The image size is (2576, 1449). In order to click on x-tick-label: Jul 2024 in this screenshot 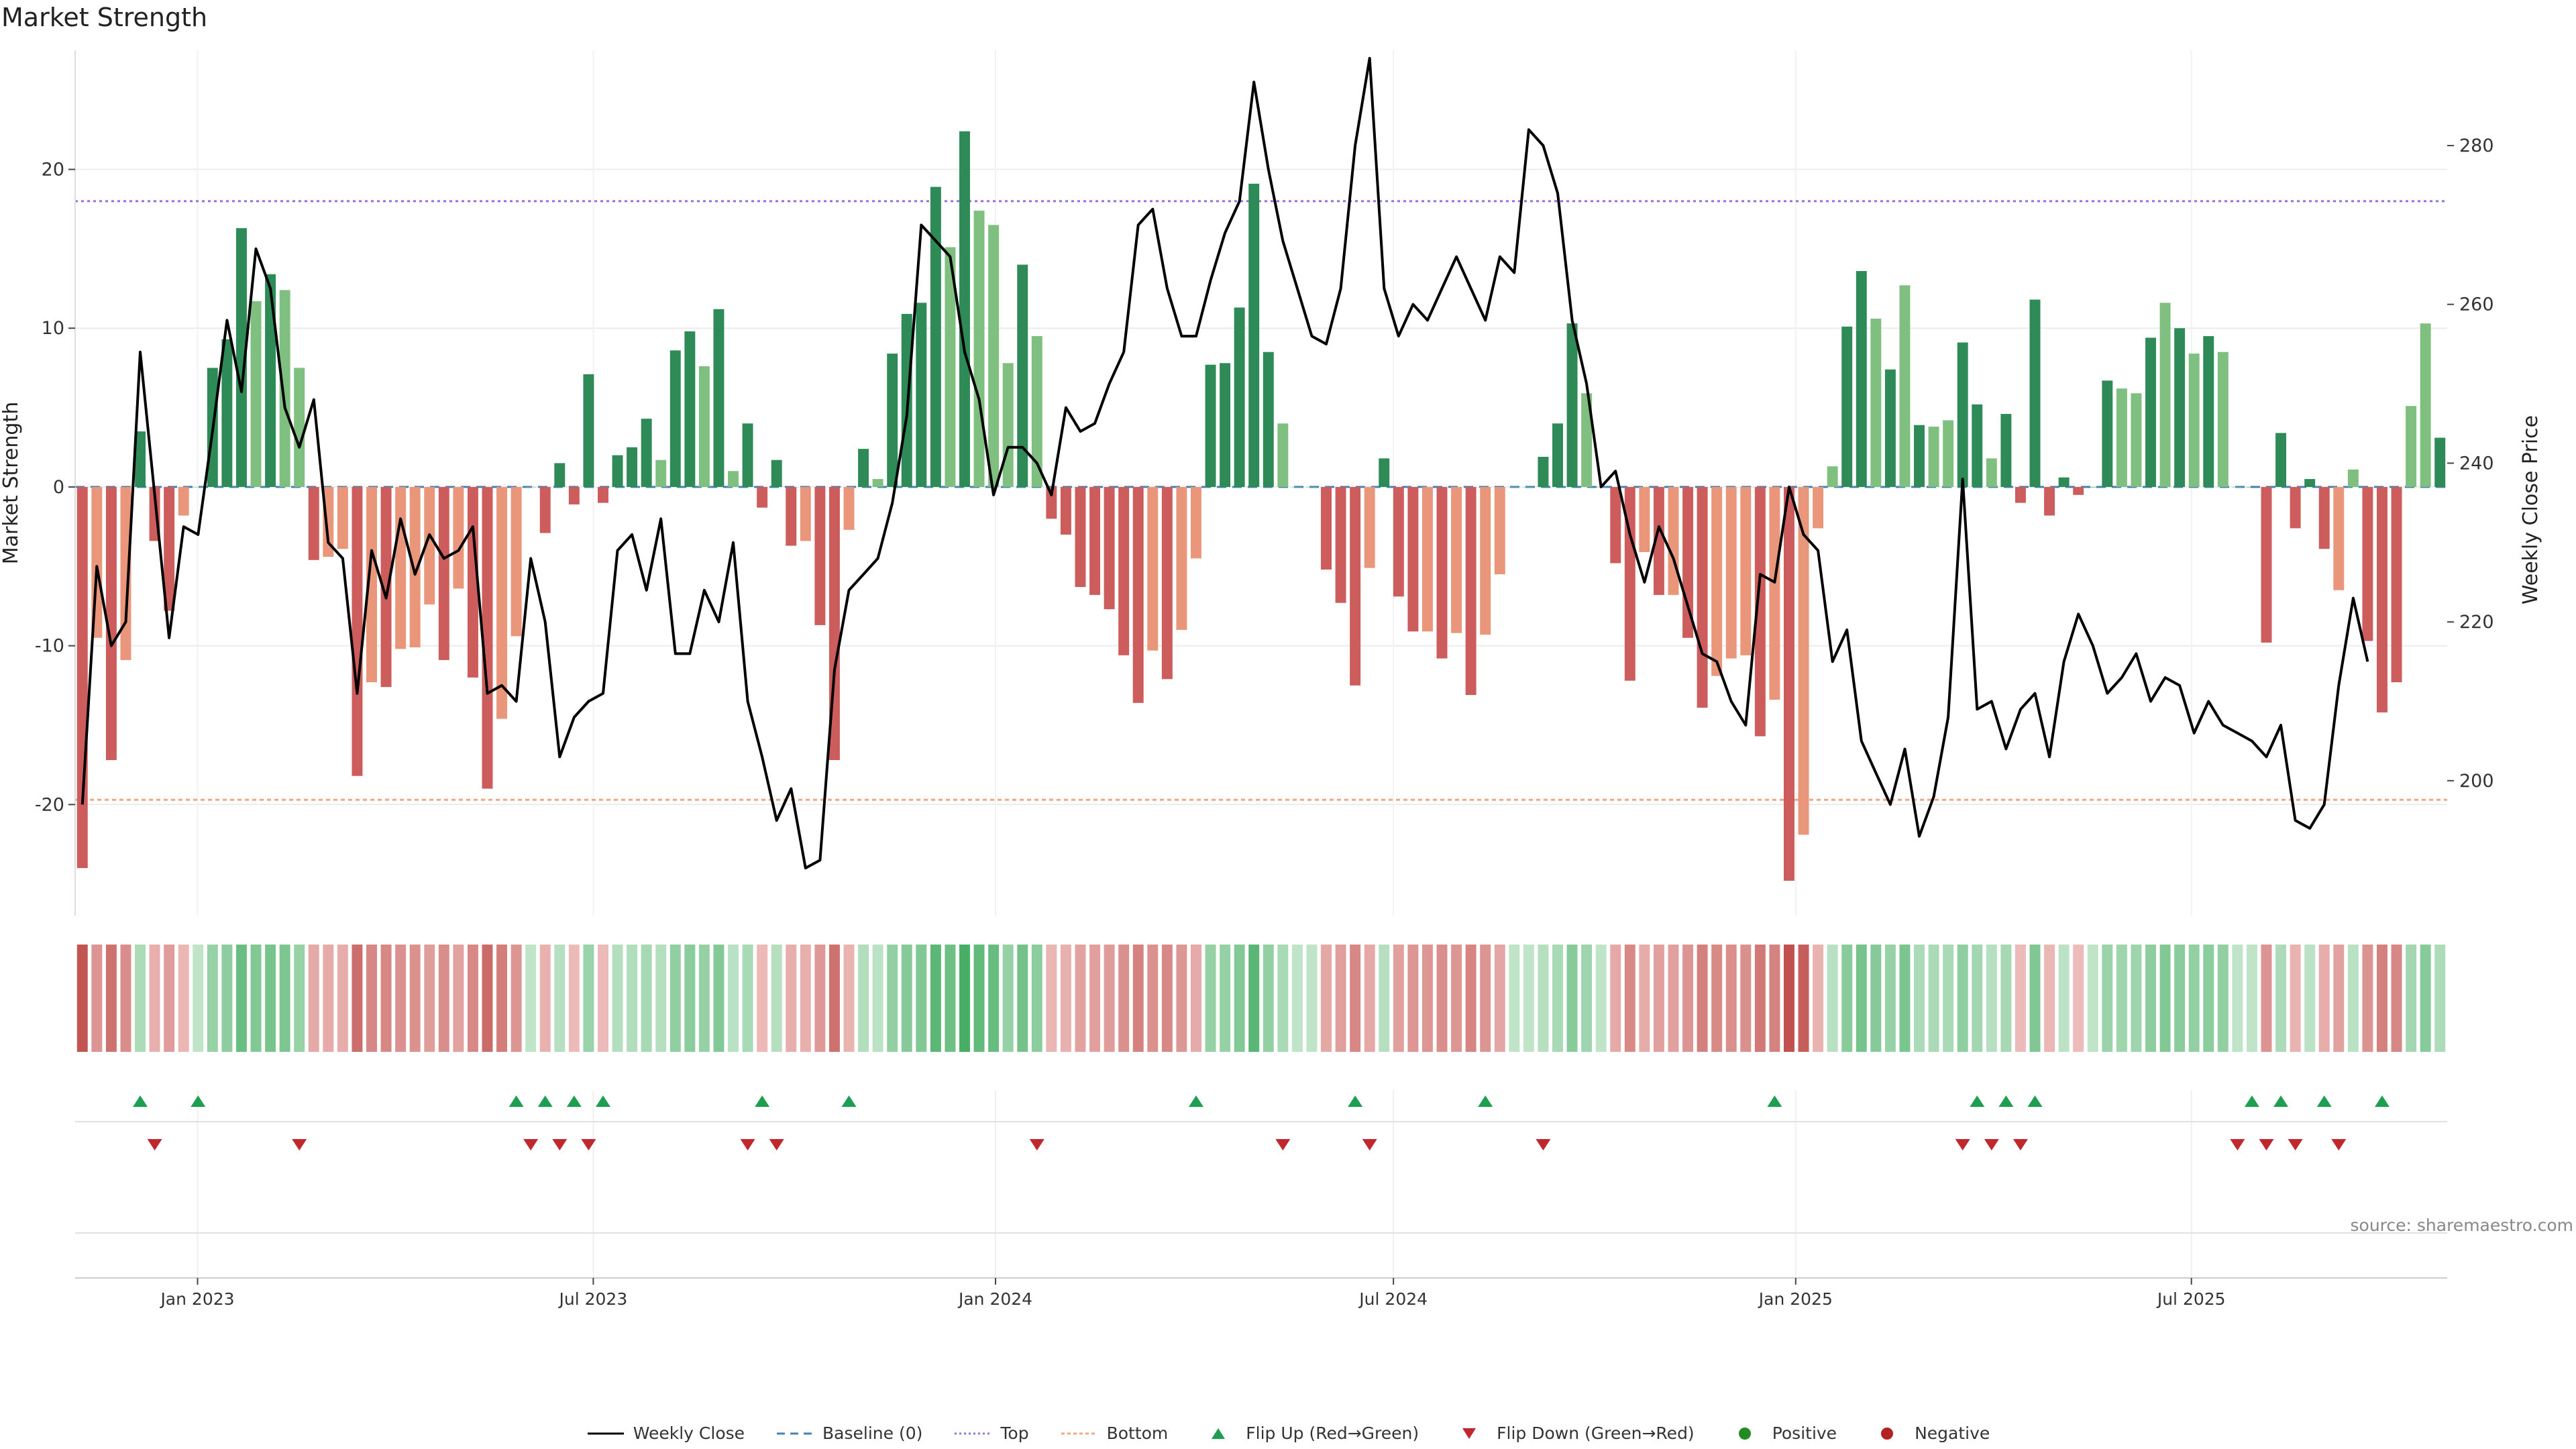, I will do `click(1393, 1299)`.